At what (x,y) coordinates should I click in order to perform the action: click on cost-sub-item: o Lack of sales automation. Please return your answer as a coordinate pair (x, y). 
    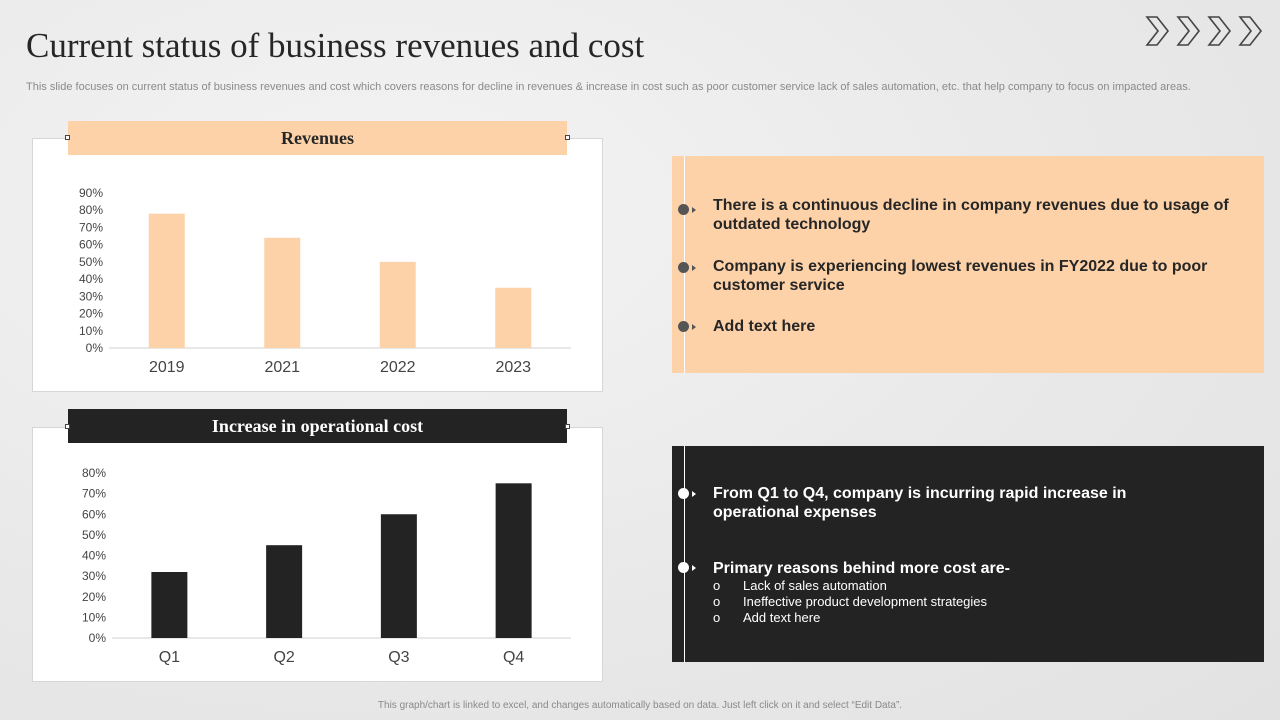
    Looking at the image, I should click on (800, 586).